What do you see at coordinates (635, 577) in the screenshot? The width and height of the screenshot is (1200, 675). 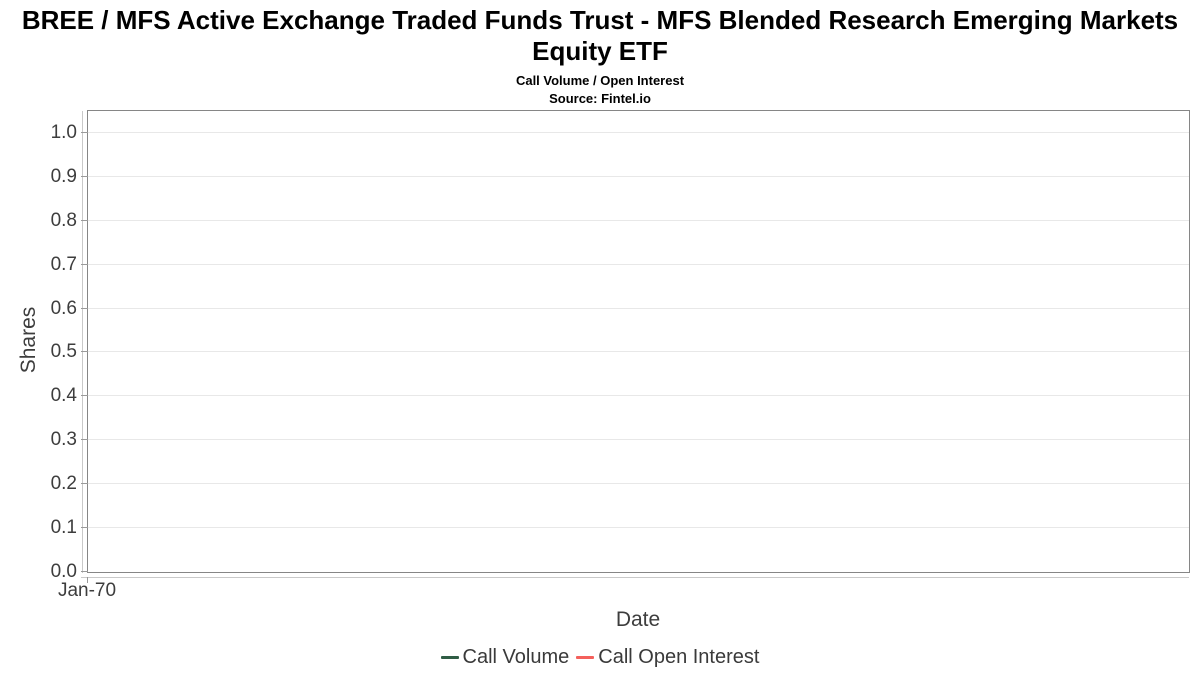 I see `x-axis-line` at bounding box center [635, 577].